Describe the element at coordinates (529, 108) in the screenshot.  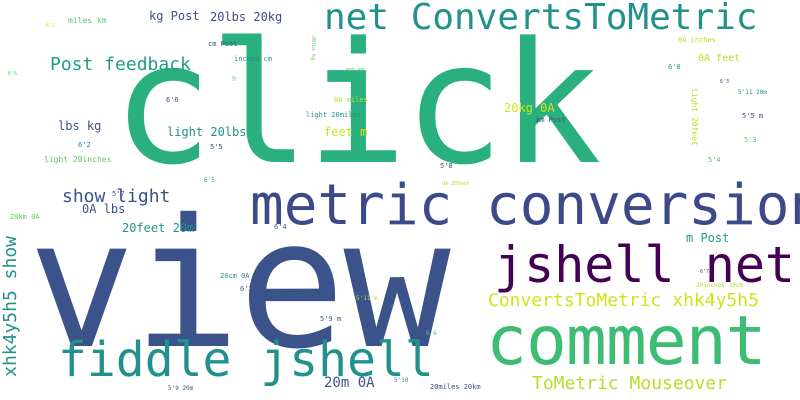
I see `word-20kg-0a: 20kg 0A` at that location.